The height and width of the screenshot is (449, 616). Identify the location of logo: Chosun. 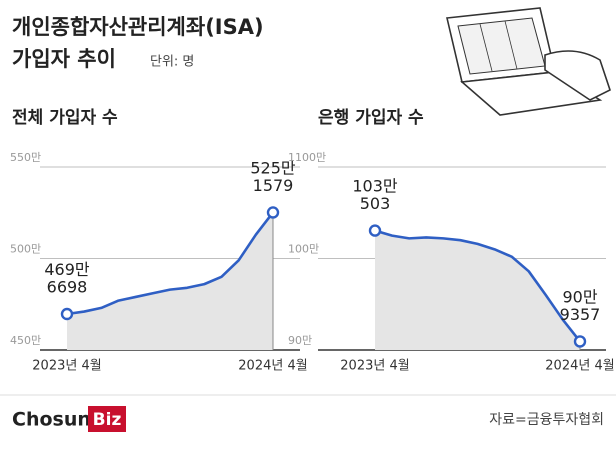
(51, 420).